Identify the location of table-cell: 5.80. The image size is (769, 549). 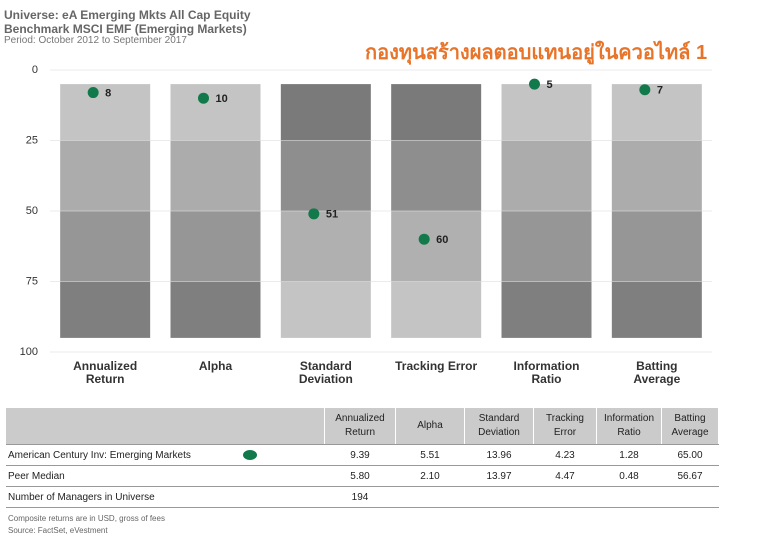
(360, 476).